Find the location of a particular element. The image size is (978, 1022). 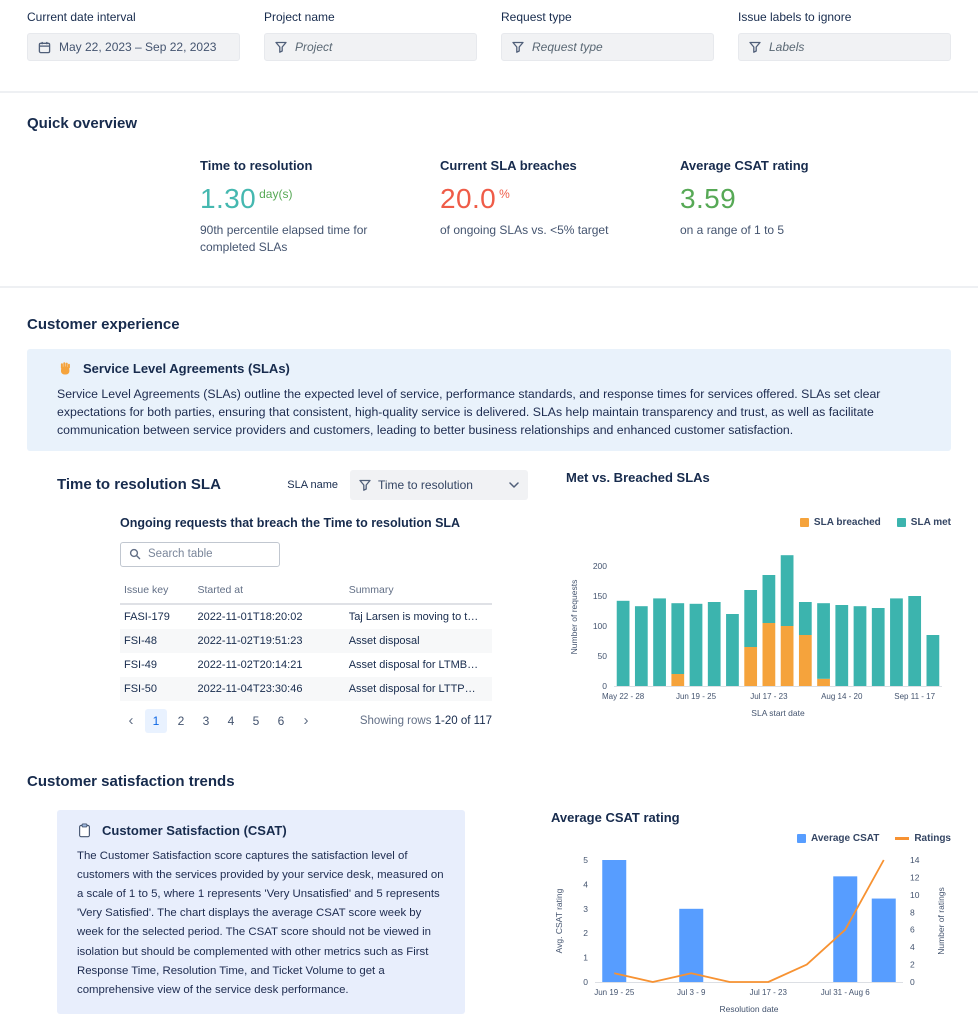

svg-text: 200 is located at coordinates (600, 566).